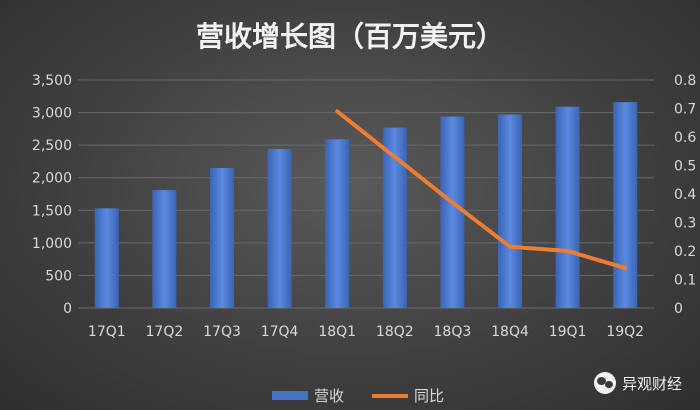  What do you see at coordinates (107, 332) in the screenshot?
I see `x-tick-label: 17Q1` at bounding box center [107, 332].